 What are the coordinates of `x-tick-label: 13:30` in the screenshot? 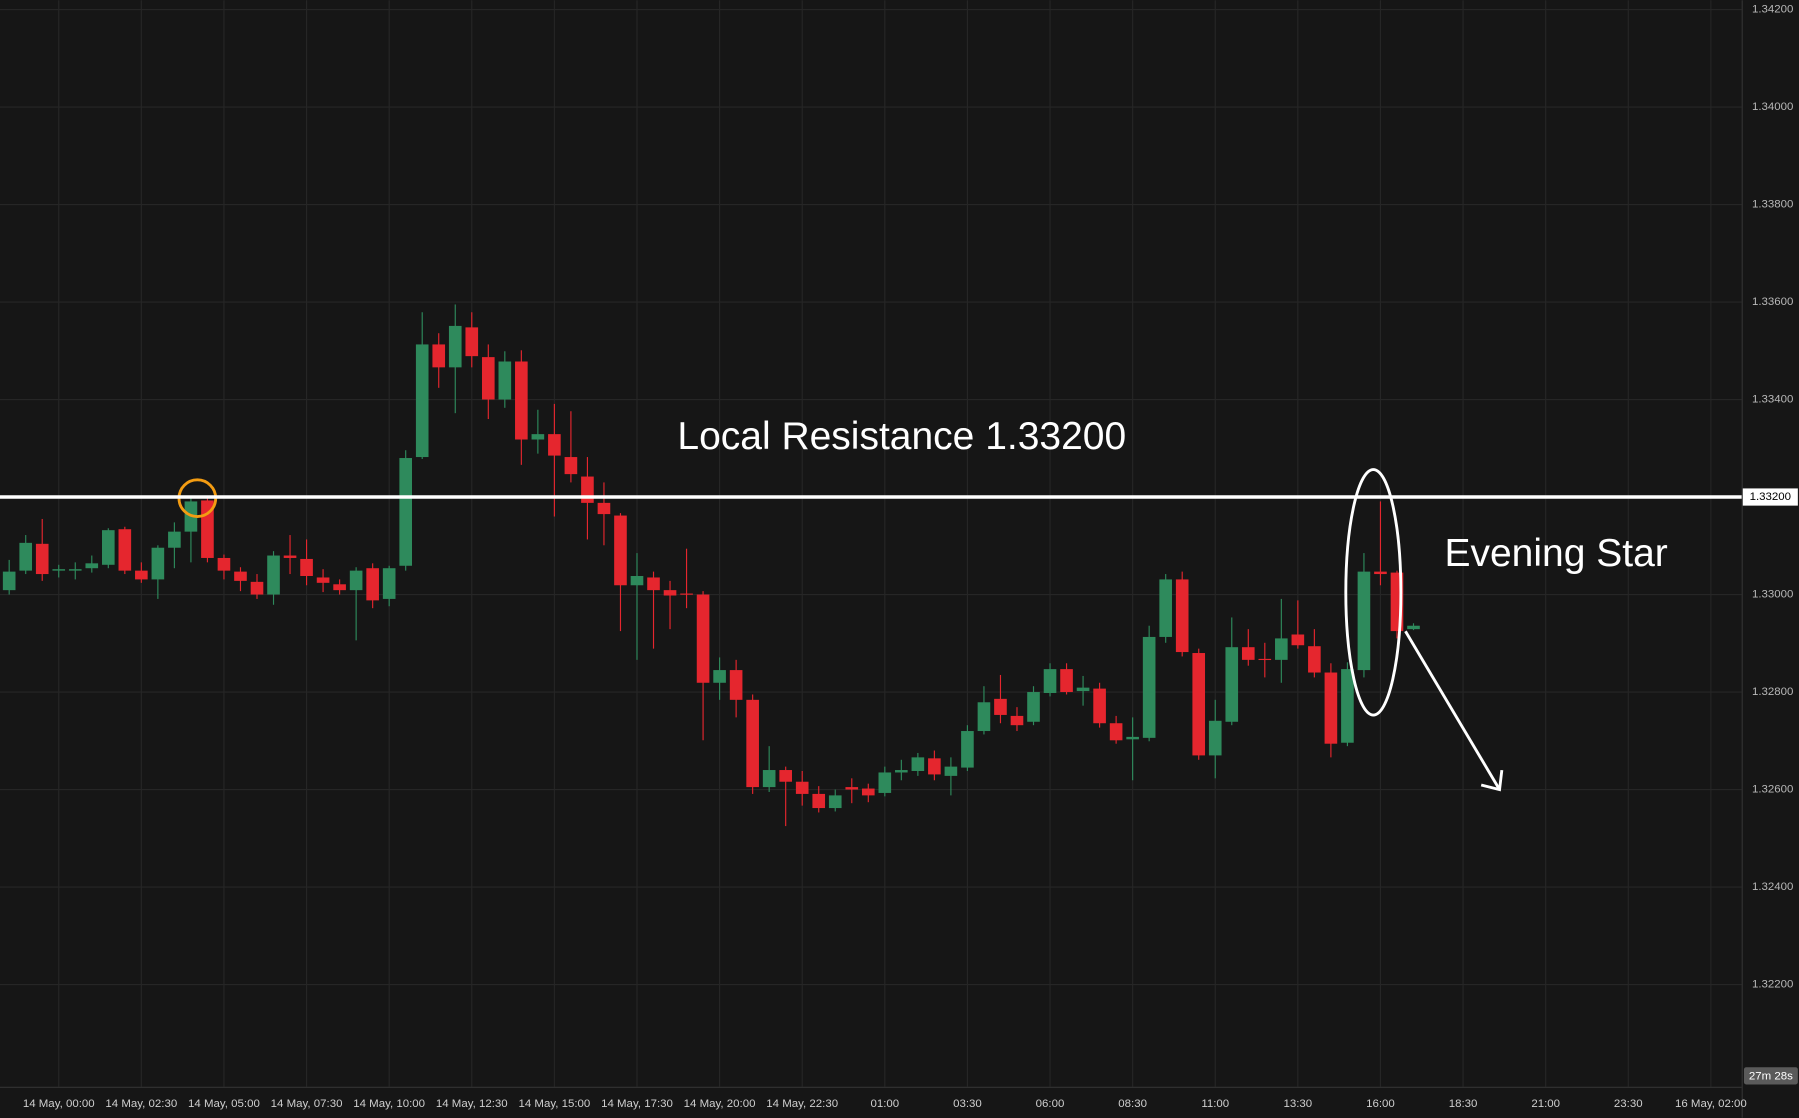 It's located at (1297, 1104).